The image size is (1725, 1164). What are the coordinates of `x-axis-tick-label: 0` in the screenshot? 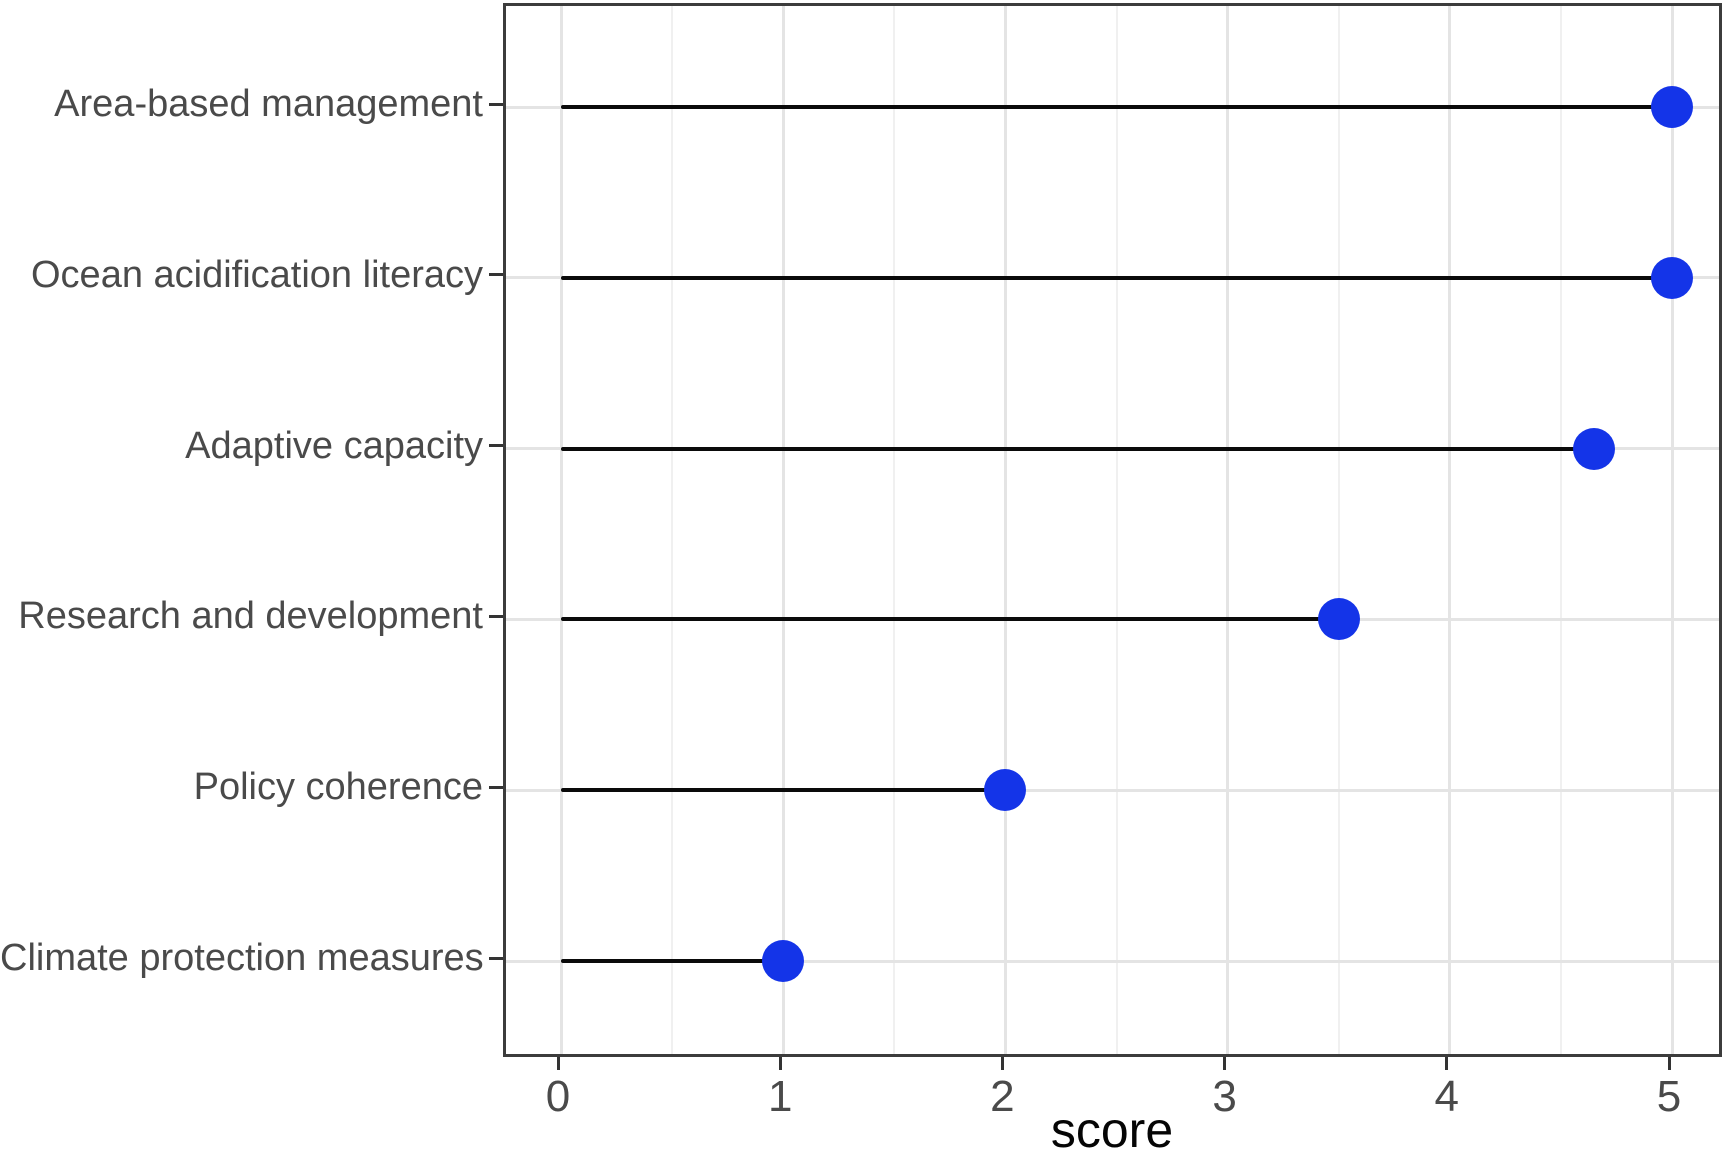 It's located at (558, 1096).